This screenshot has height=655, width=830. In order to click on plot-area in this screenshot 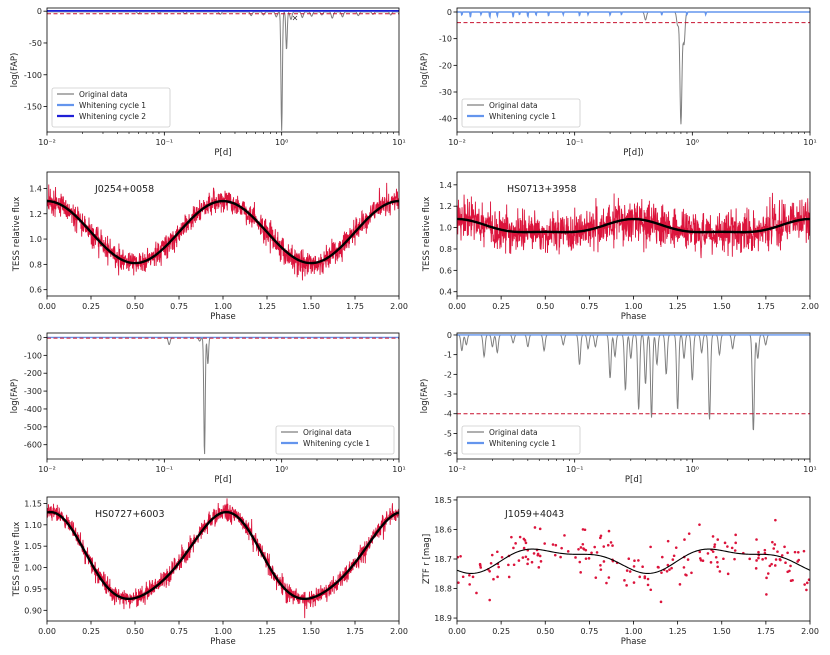, I will do `click(633, 561)`.